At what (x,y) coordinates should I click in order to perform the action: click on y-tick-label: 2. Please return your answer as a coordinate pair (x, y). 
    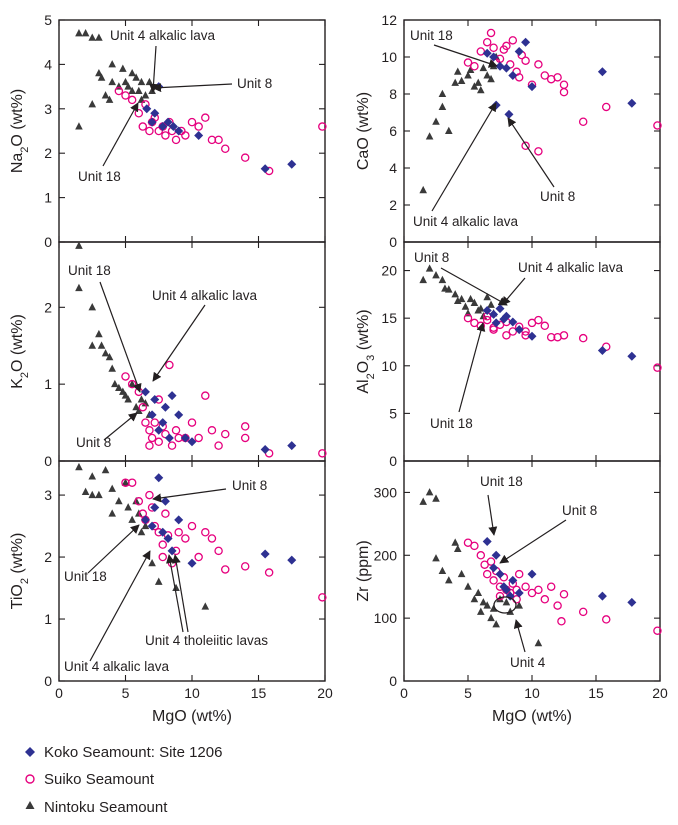
    Looking at the image, I should click on (393, 205).